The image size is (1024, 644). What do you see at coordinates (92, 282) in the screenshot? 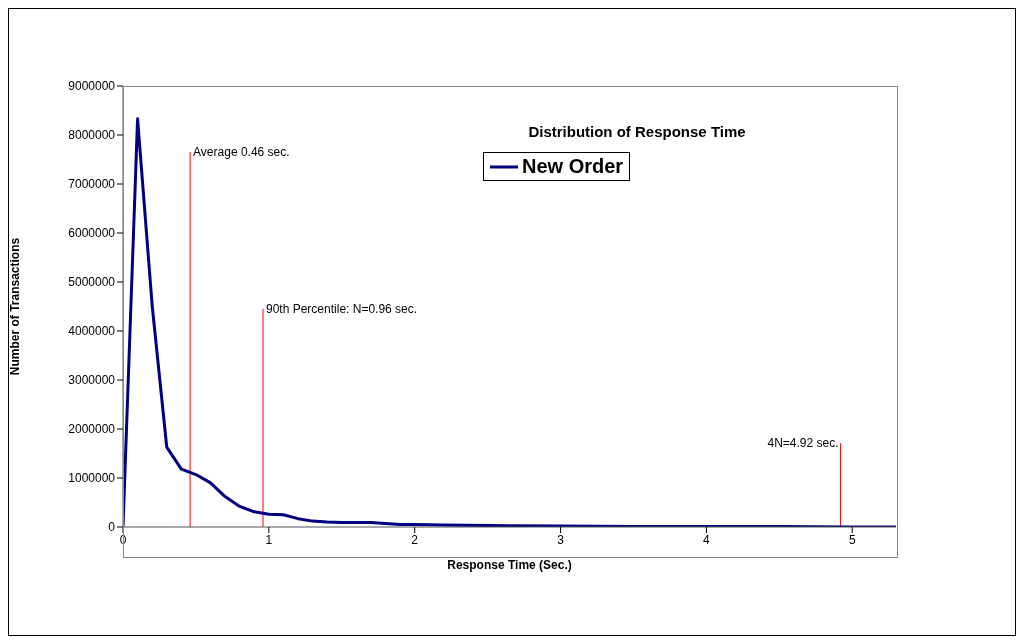
I see `y-tick-label: 5000000` at bounding box center [92, 282].